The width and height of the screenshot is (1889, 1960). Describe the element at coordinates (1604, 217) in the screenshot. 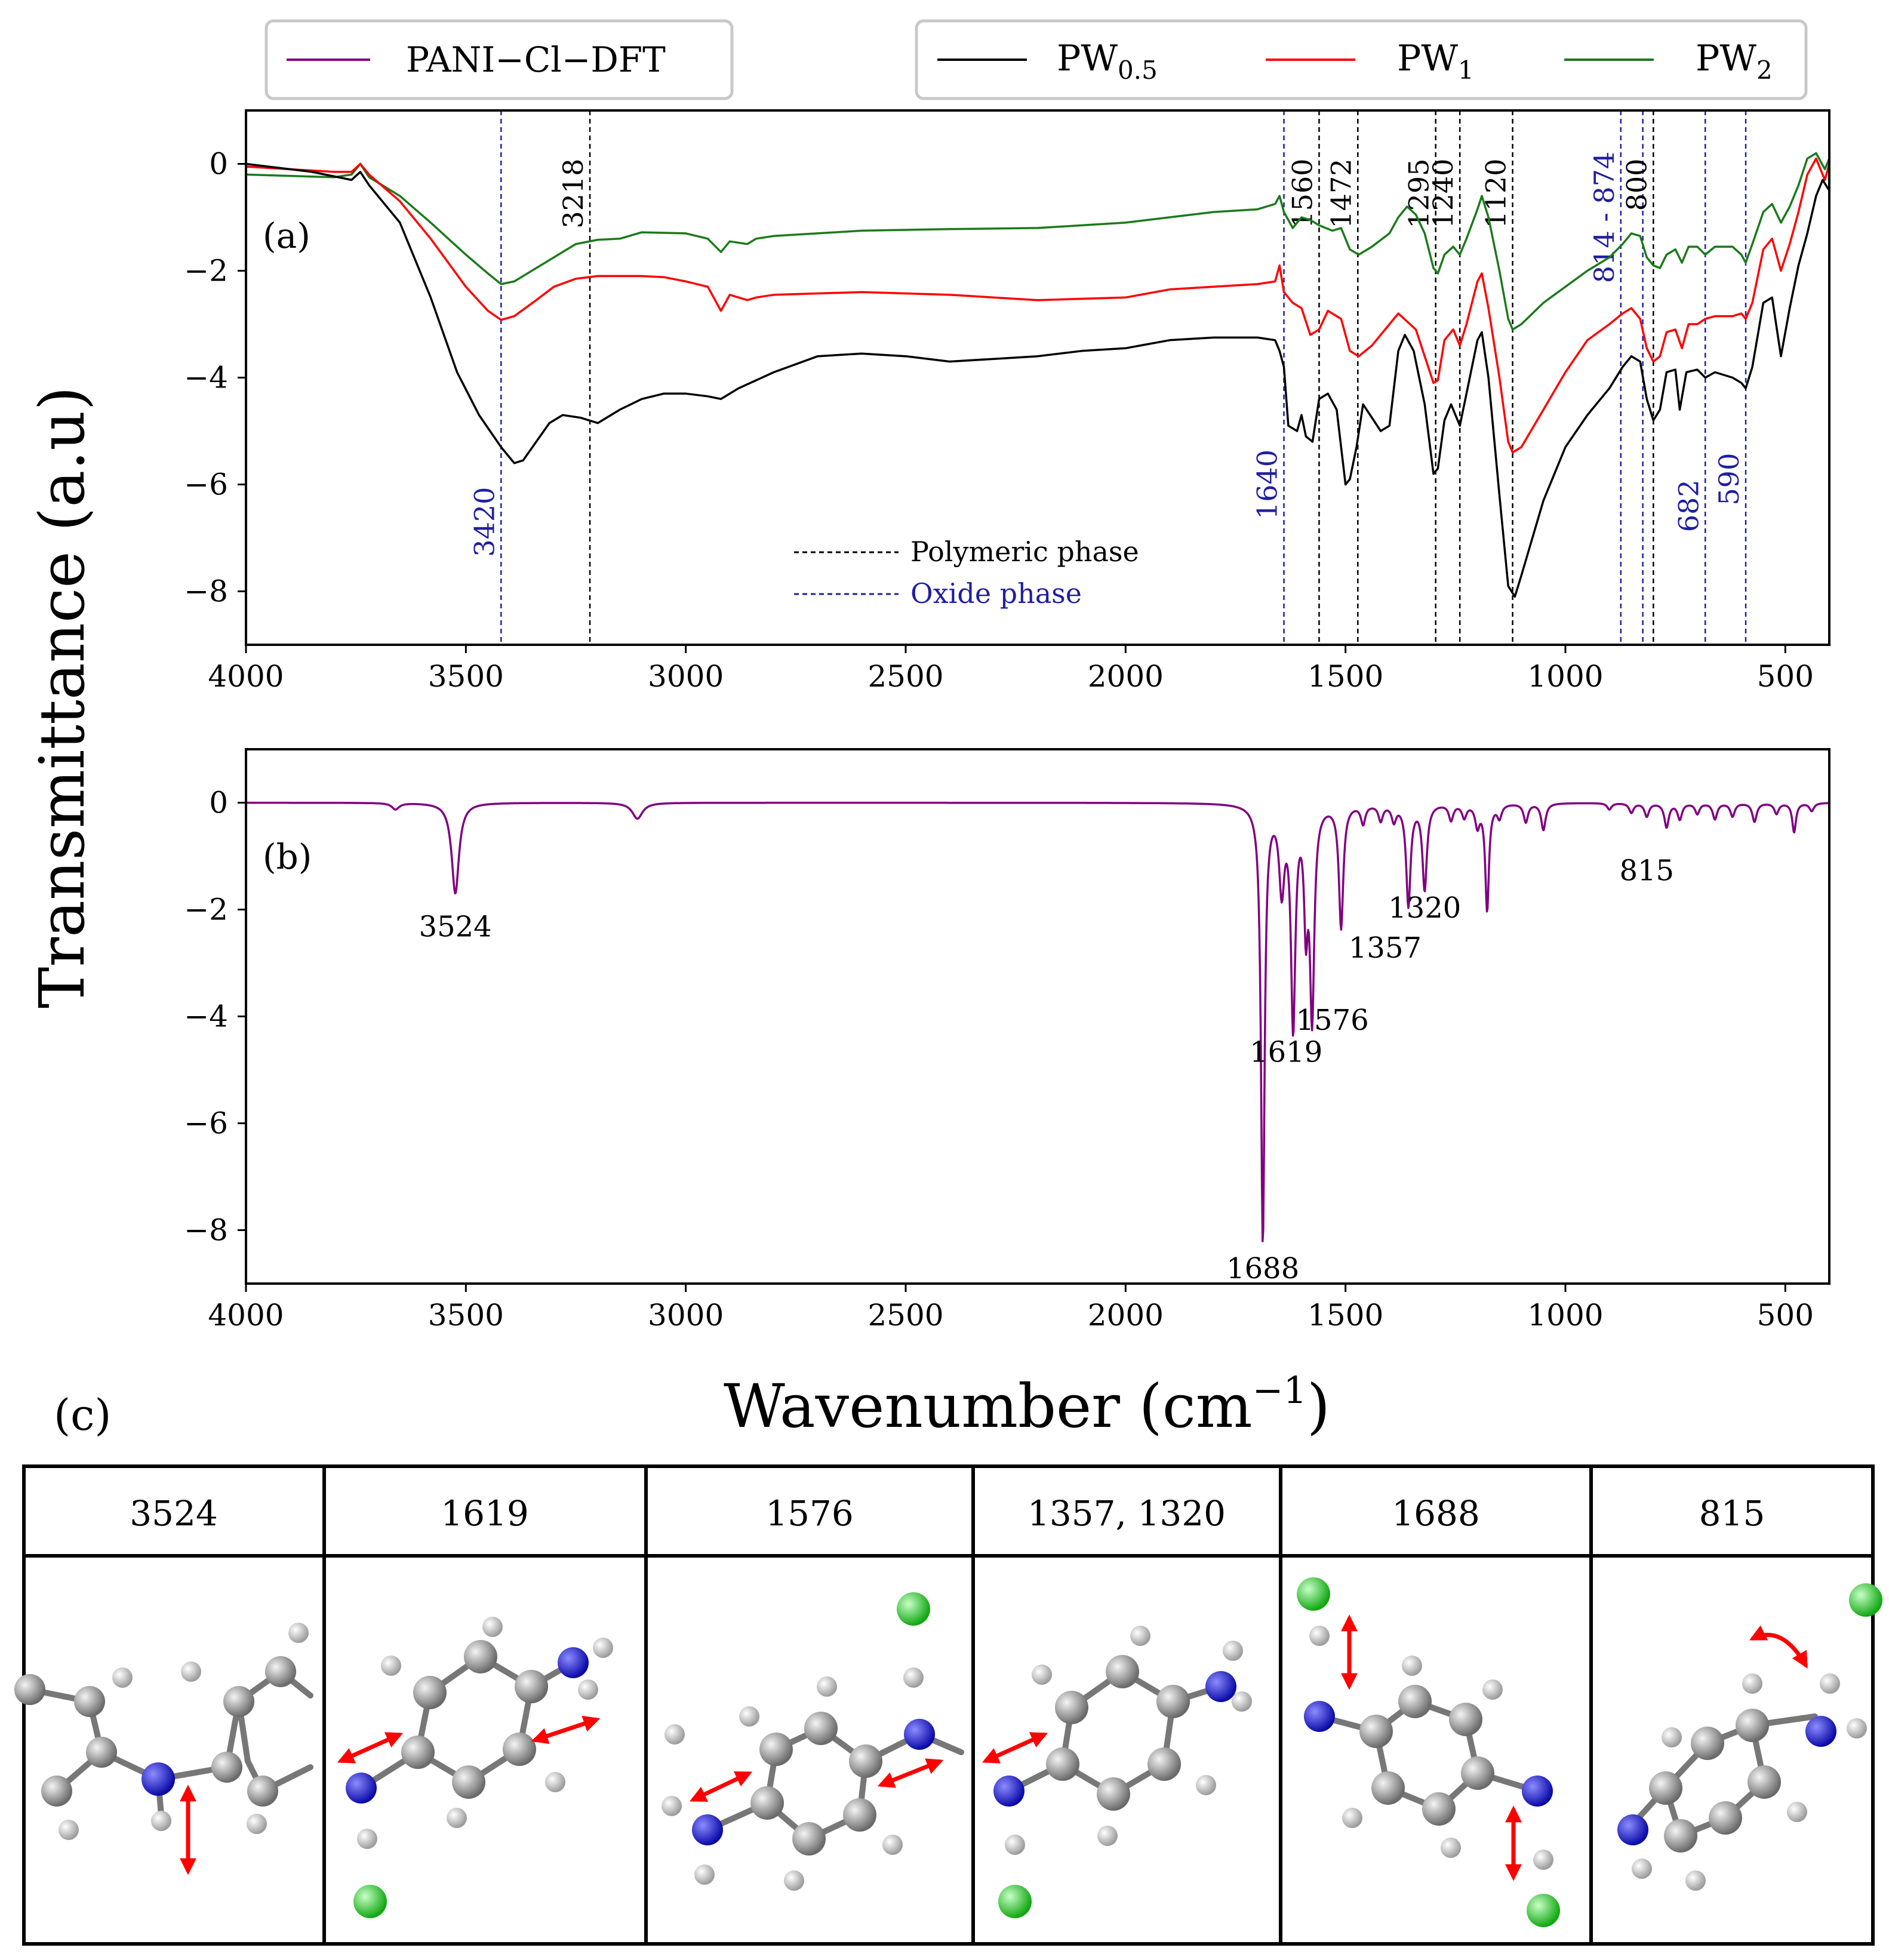

I see `vline-label: 814 - 874` at that location.